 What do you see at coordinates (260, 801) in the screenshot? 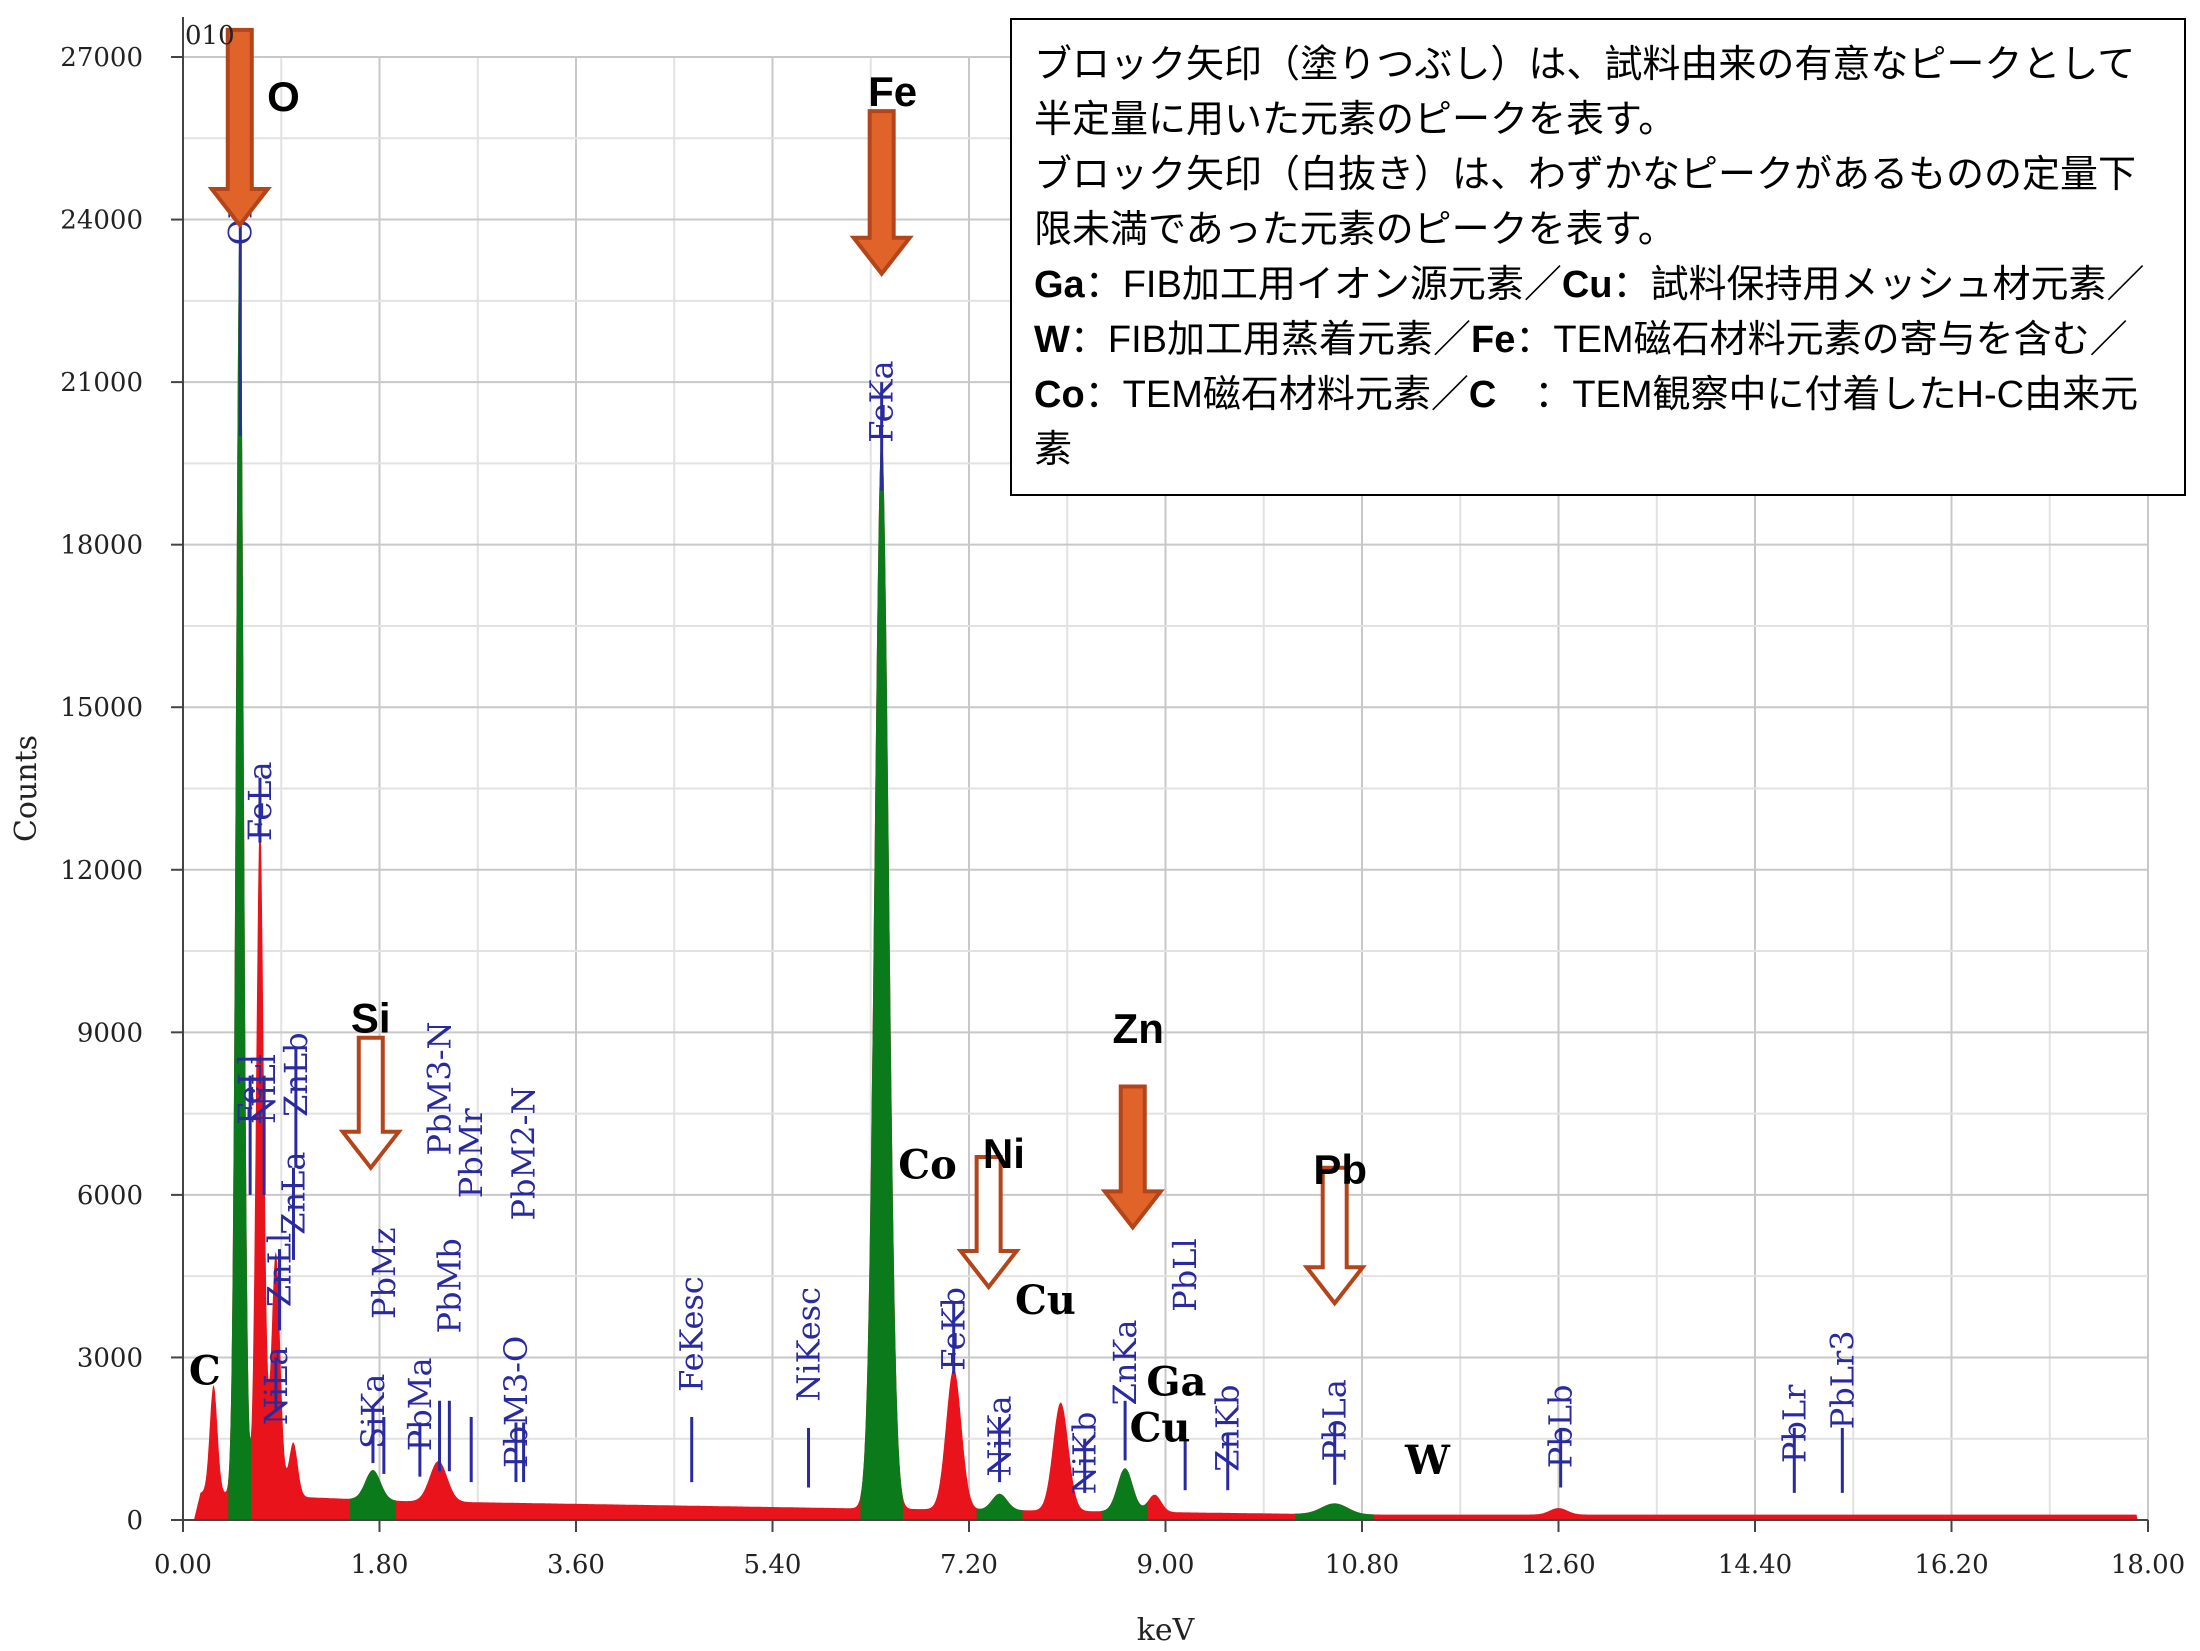
I see `line-label-FeLa: FeLa` at bounding box center [260, 801].